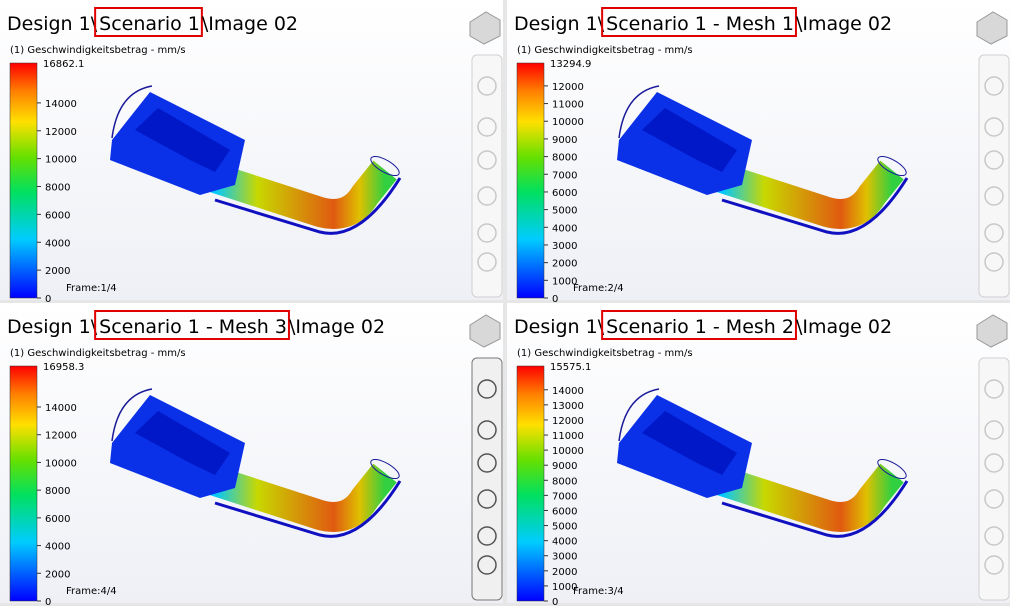 The height and width of the screenshot is (606, 1010). Describe the element at coordinates (568, 406) in the screenshot. I see `colorbar-tick-label: 13000` at that location.